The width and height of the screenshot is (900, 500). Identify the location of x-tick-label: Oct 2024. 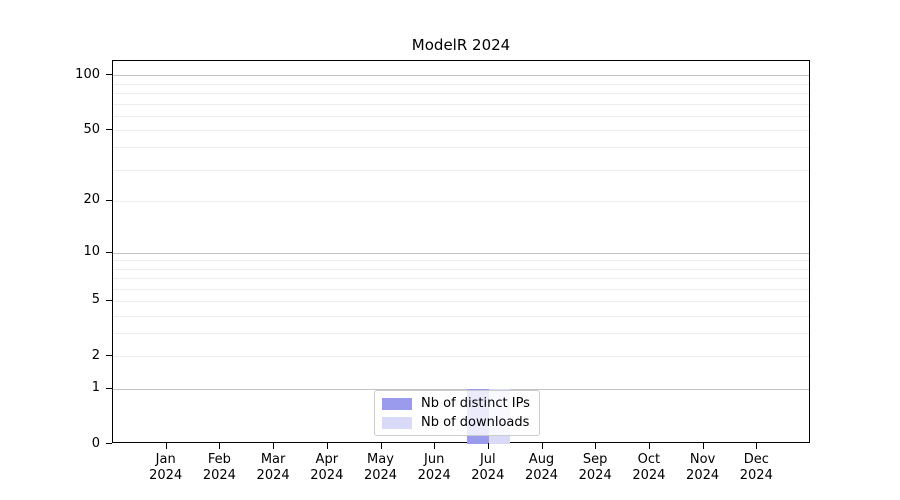
(649, 468).